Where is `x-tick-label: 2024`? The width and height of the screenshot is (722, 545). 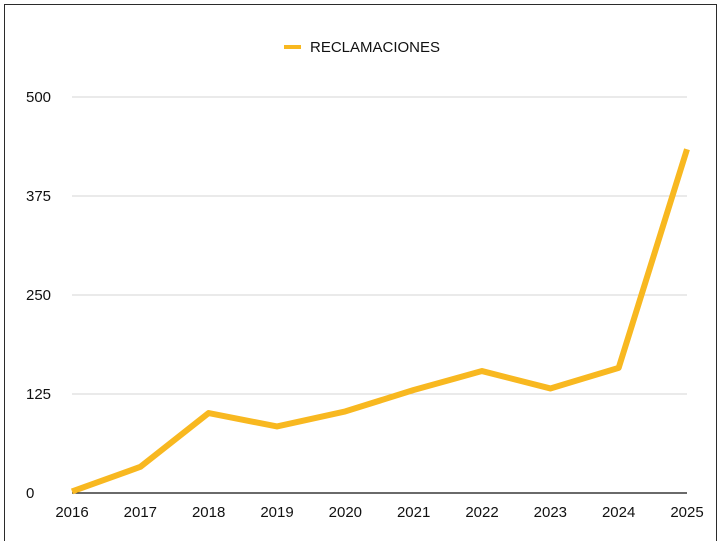 x-tick-label: 2024 is located at coordinates (618, 512).